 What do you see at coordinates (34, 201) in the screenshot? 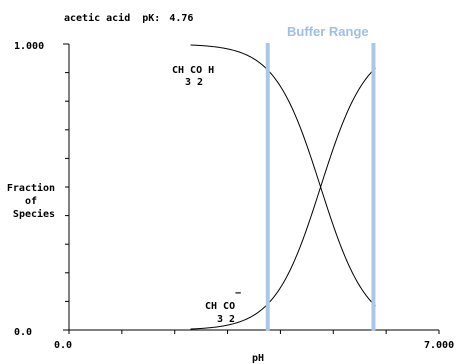
I see `y-axis-label: Fraction of Species` at bounding box center [34, 201].